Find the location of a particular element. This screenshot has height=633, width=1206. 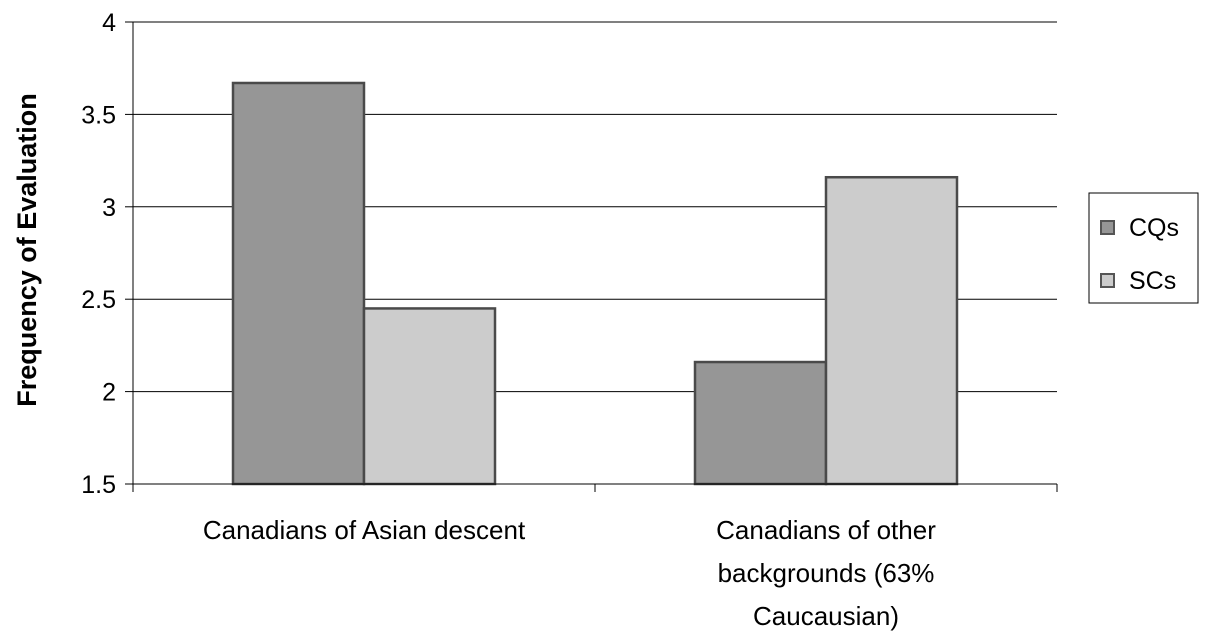

x-category-label: backgrounds (63% is located at coordinates (826, 573).